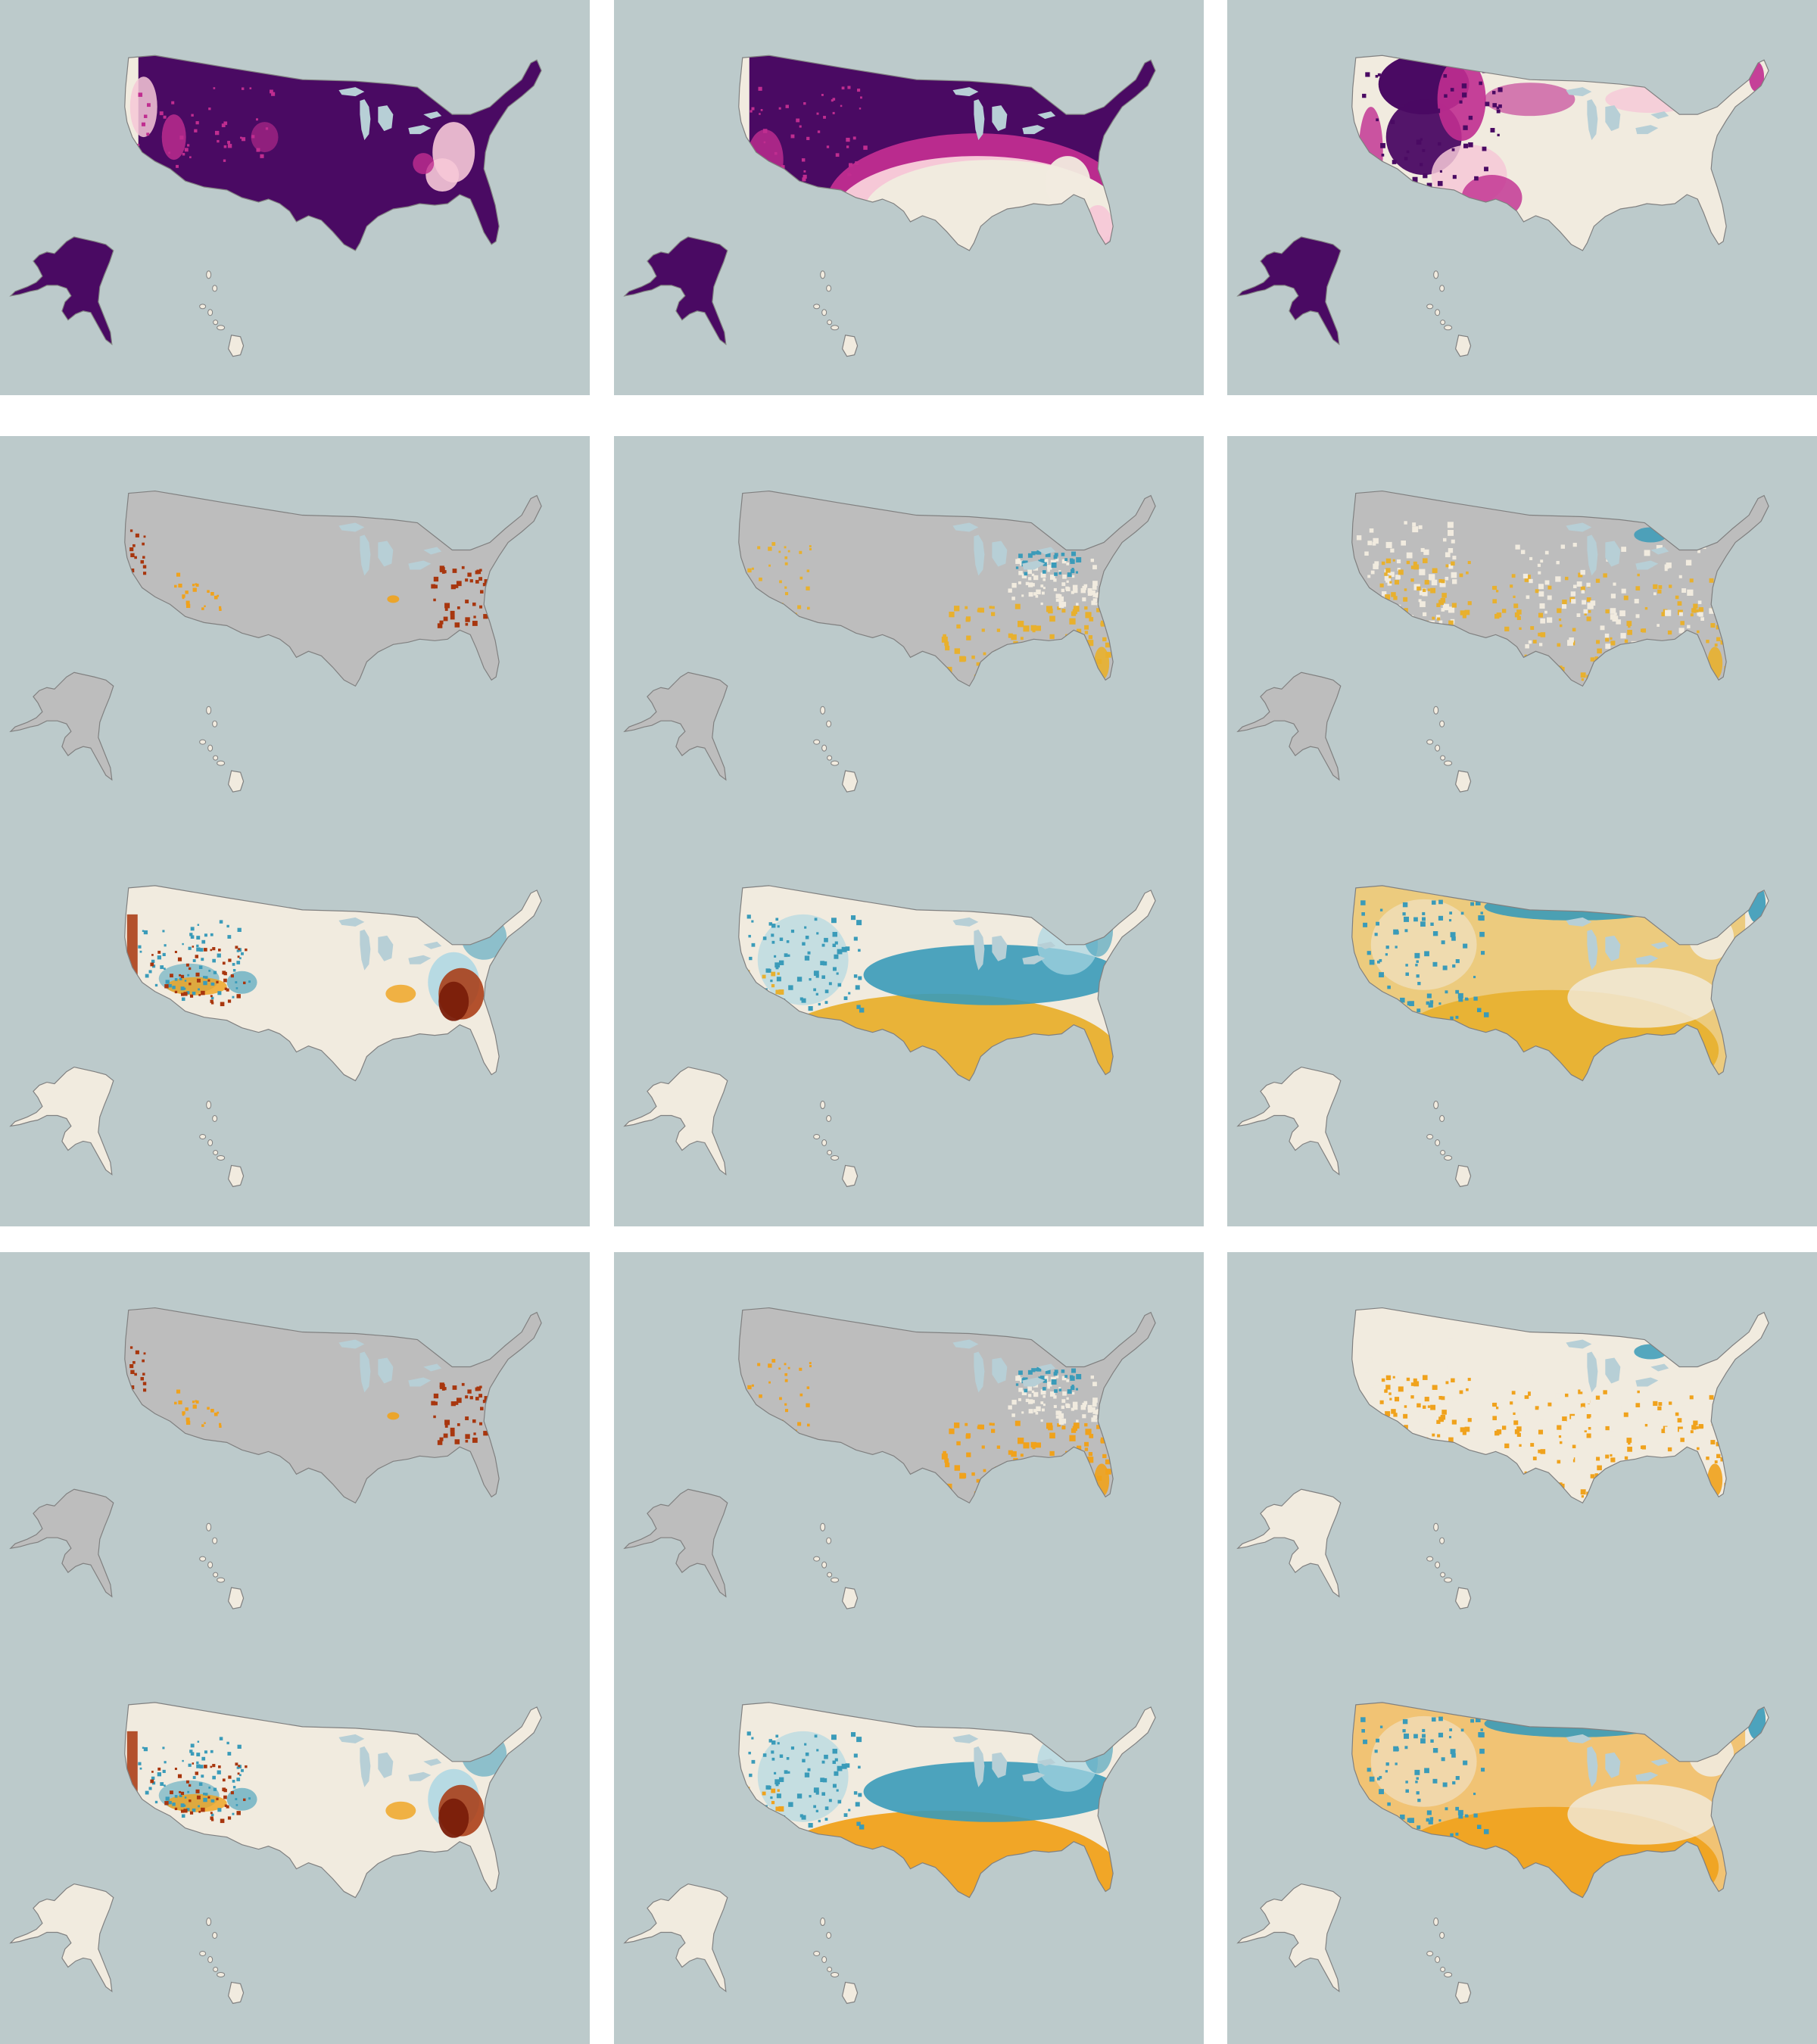 The height and width of the screenshot is (2044, 1817). Describe the element at coordinates (333, 153) in the screenshot. I see `us-outline` at that location.